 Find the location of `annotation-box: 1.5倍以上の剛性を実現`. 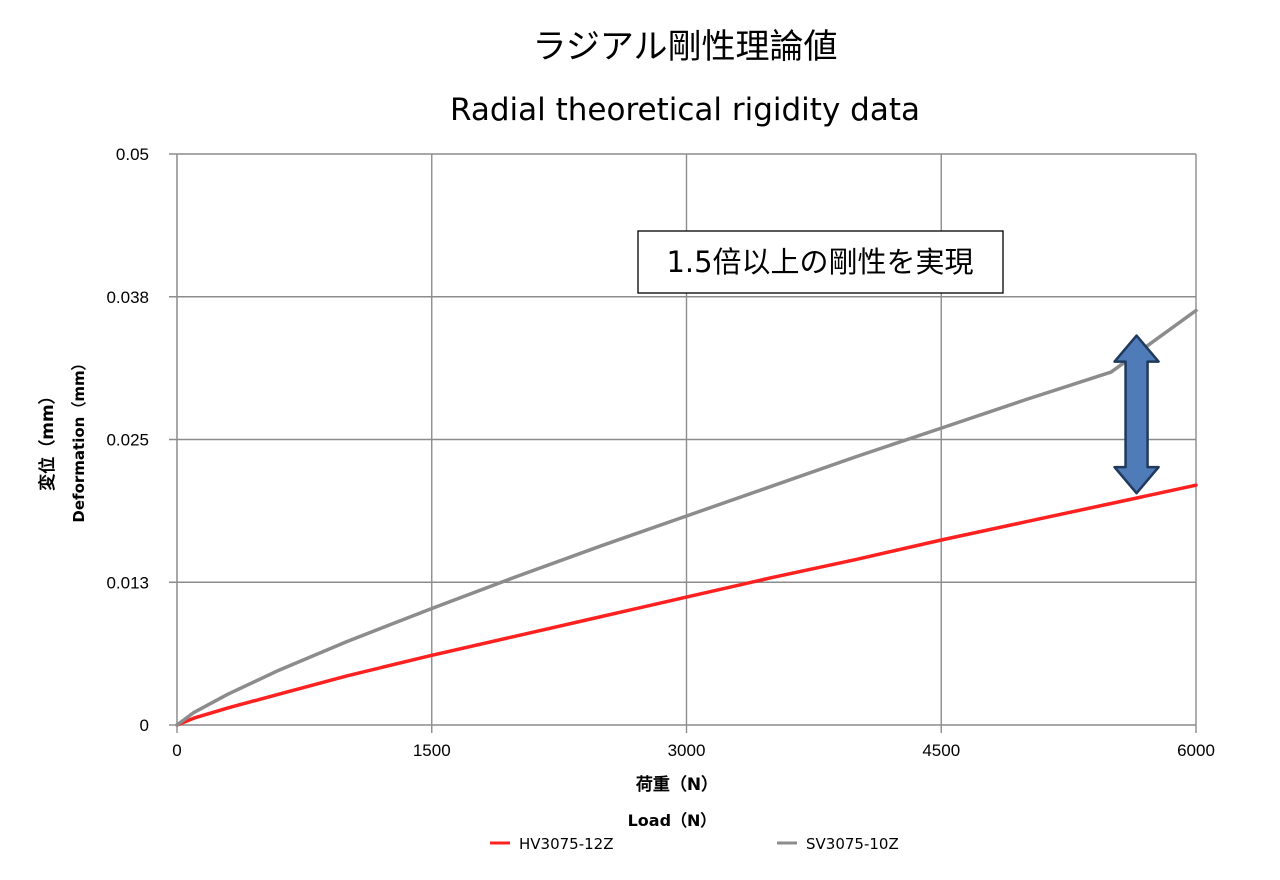

annotation-box: 1.5倍以上の剛性を実現 is located at coordinates (820, 262).